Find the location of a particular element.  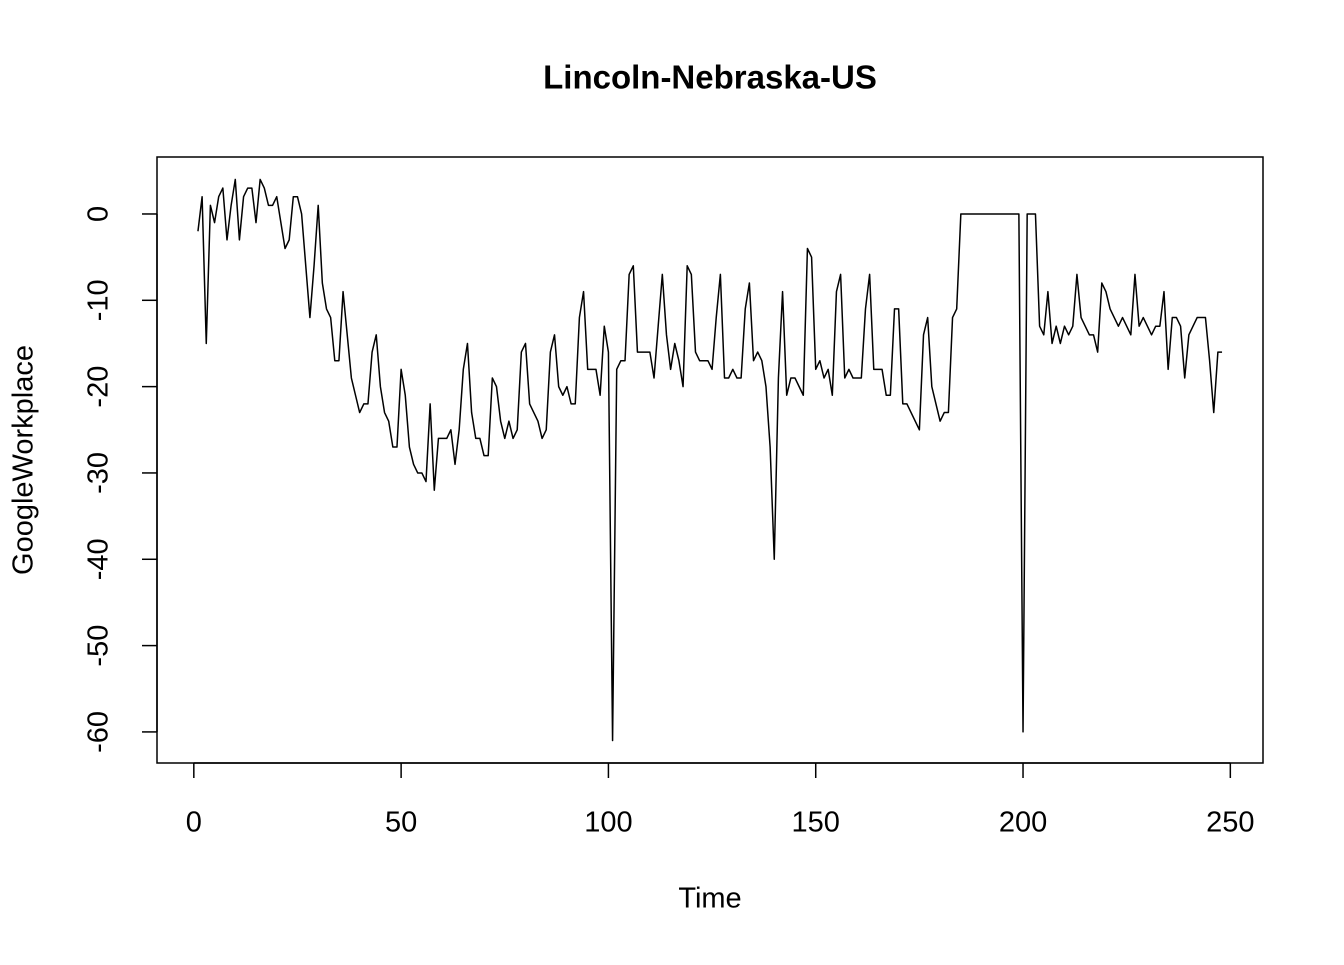

x-tick-label: 150 is located at coordinates (816, 823).